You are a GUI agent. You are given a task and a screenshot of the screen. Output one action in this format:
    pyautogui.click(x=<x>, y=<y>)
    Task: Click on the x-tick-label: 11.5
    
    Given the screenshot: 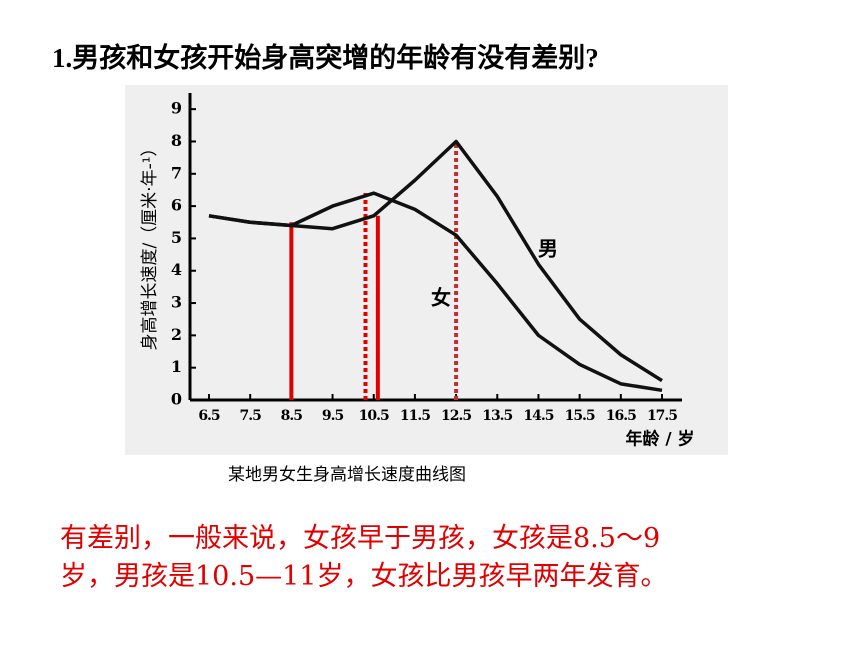 What is the action you would take?
    pyautogui.click(x=415, y=416)
    